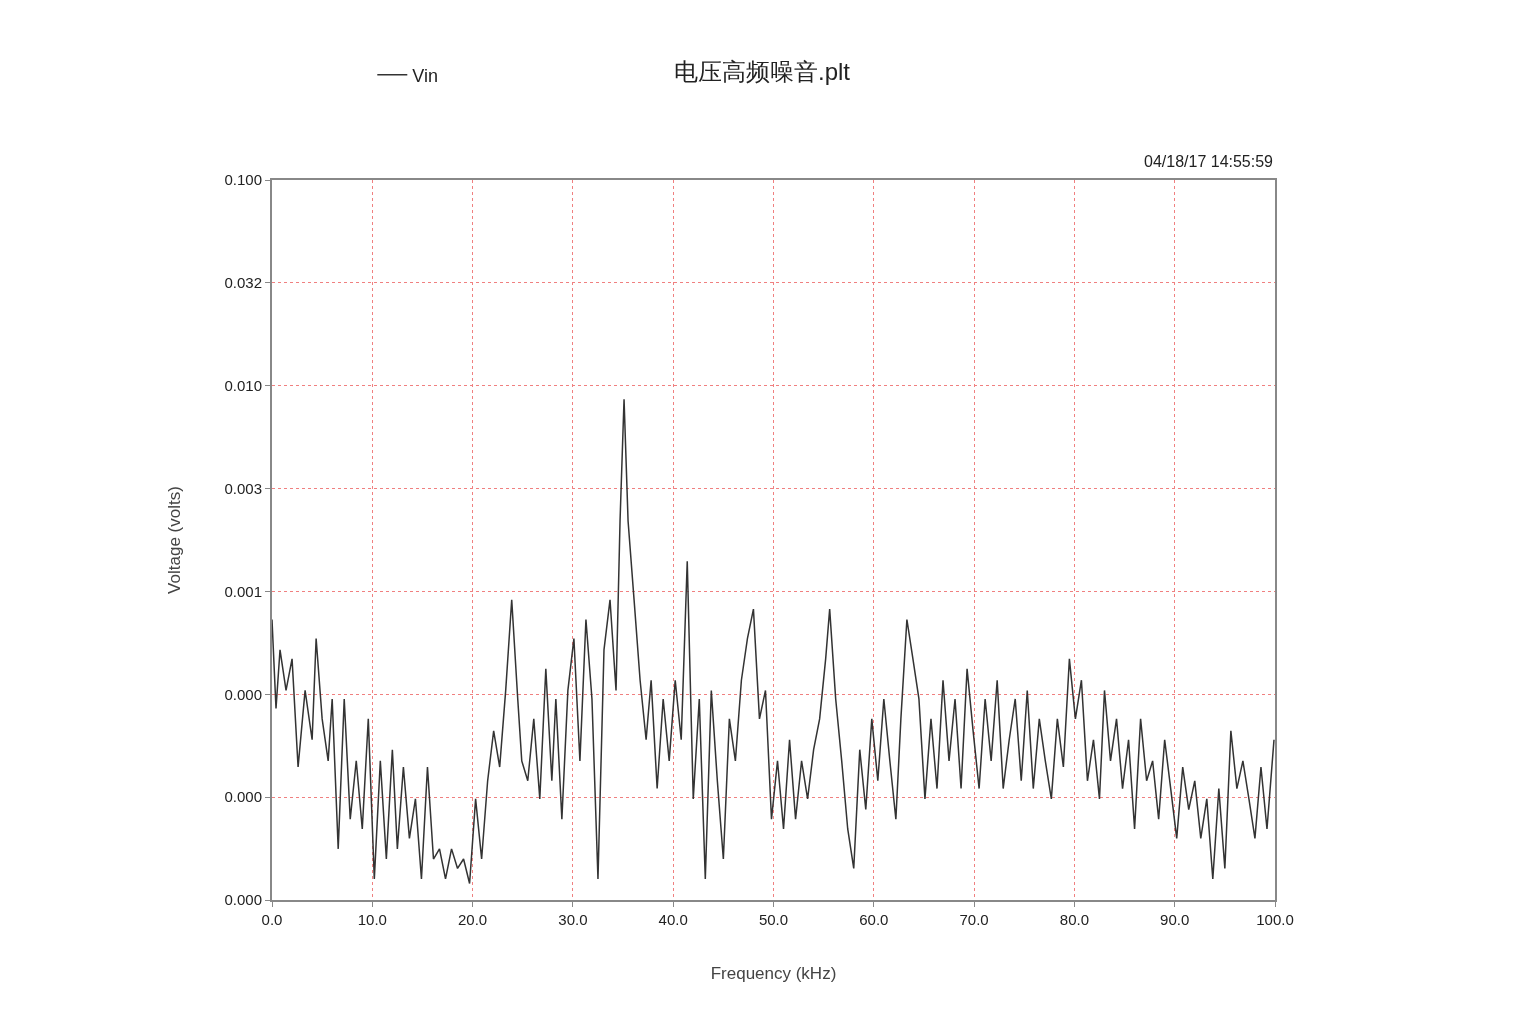 Image resolution: width=1524 pixels, height=1016 pixels. What do you see at coordinates (1275, 919) in the screenshot?
I see `x-tick-label: 100.0` at bounding box center [1275, 919].